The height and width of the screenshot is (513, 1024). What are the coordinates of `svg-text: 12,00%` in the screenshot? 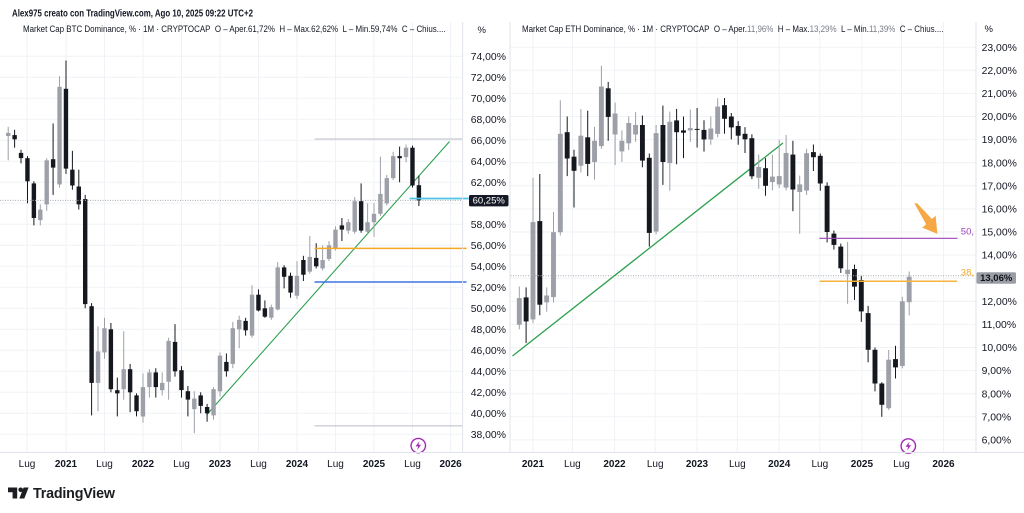 It's located at (999, 302).